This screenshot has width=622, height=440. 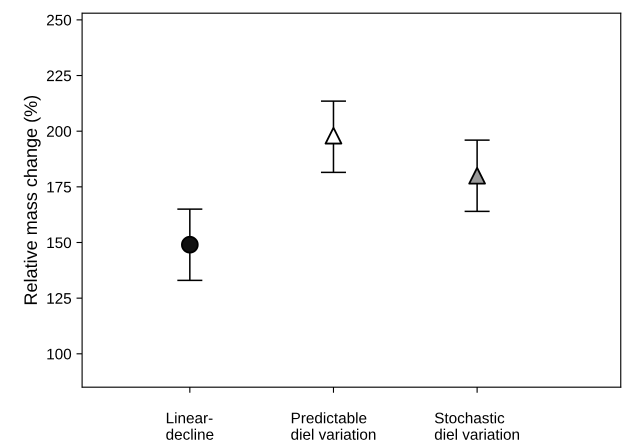 I want to click on y-tick-label: 150, so click(x=59, y=242).